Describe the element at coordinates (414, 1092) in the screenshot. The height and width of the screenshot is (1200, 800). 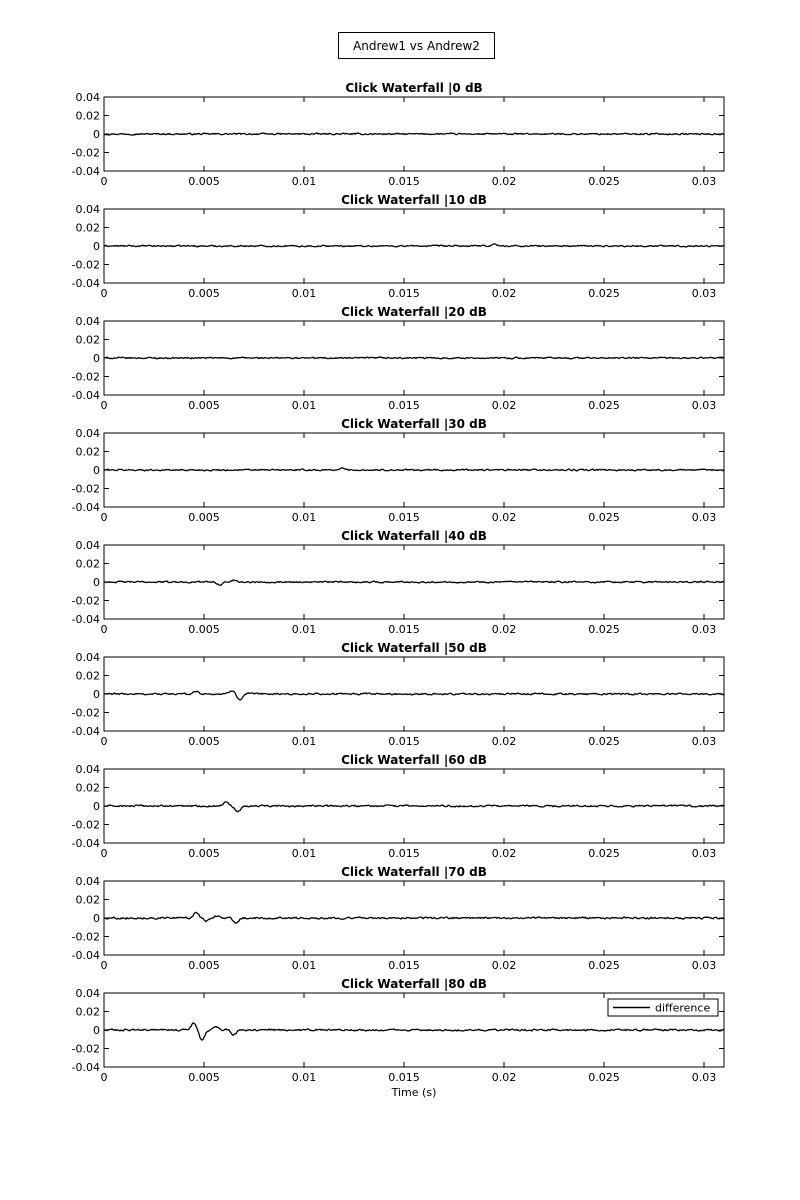
I see `x-axis-label: Time (s)` at that location.